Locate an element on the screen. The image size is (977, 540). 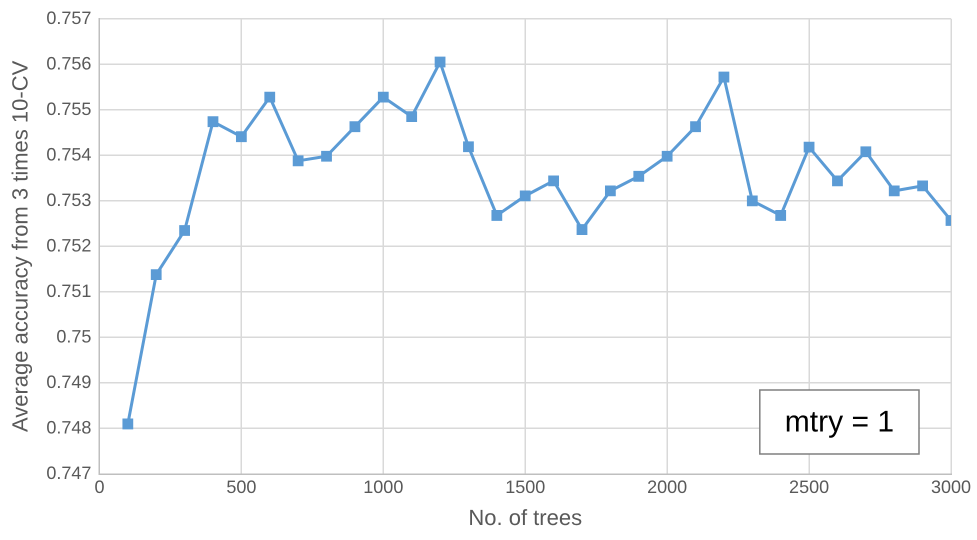
y-tick-label: 0.749 is located at coordinates (69, 382).